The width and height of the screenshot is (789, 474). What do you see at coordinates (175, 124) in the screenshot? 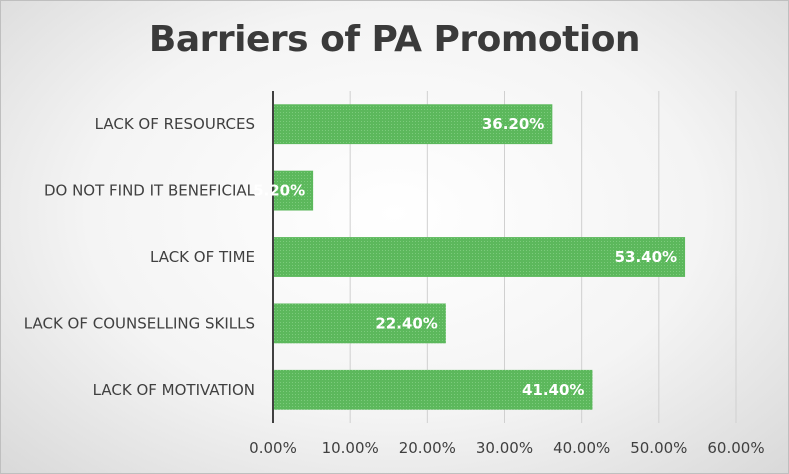
I see `category-label: LACK OF RESOURCES` at bounding box center [175, 124].